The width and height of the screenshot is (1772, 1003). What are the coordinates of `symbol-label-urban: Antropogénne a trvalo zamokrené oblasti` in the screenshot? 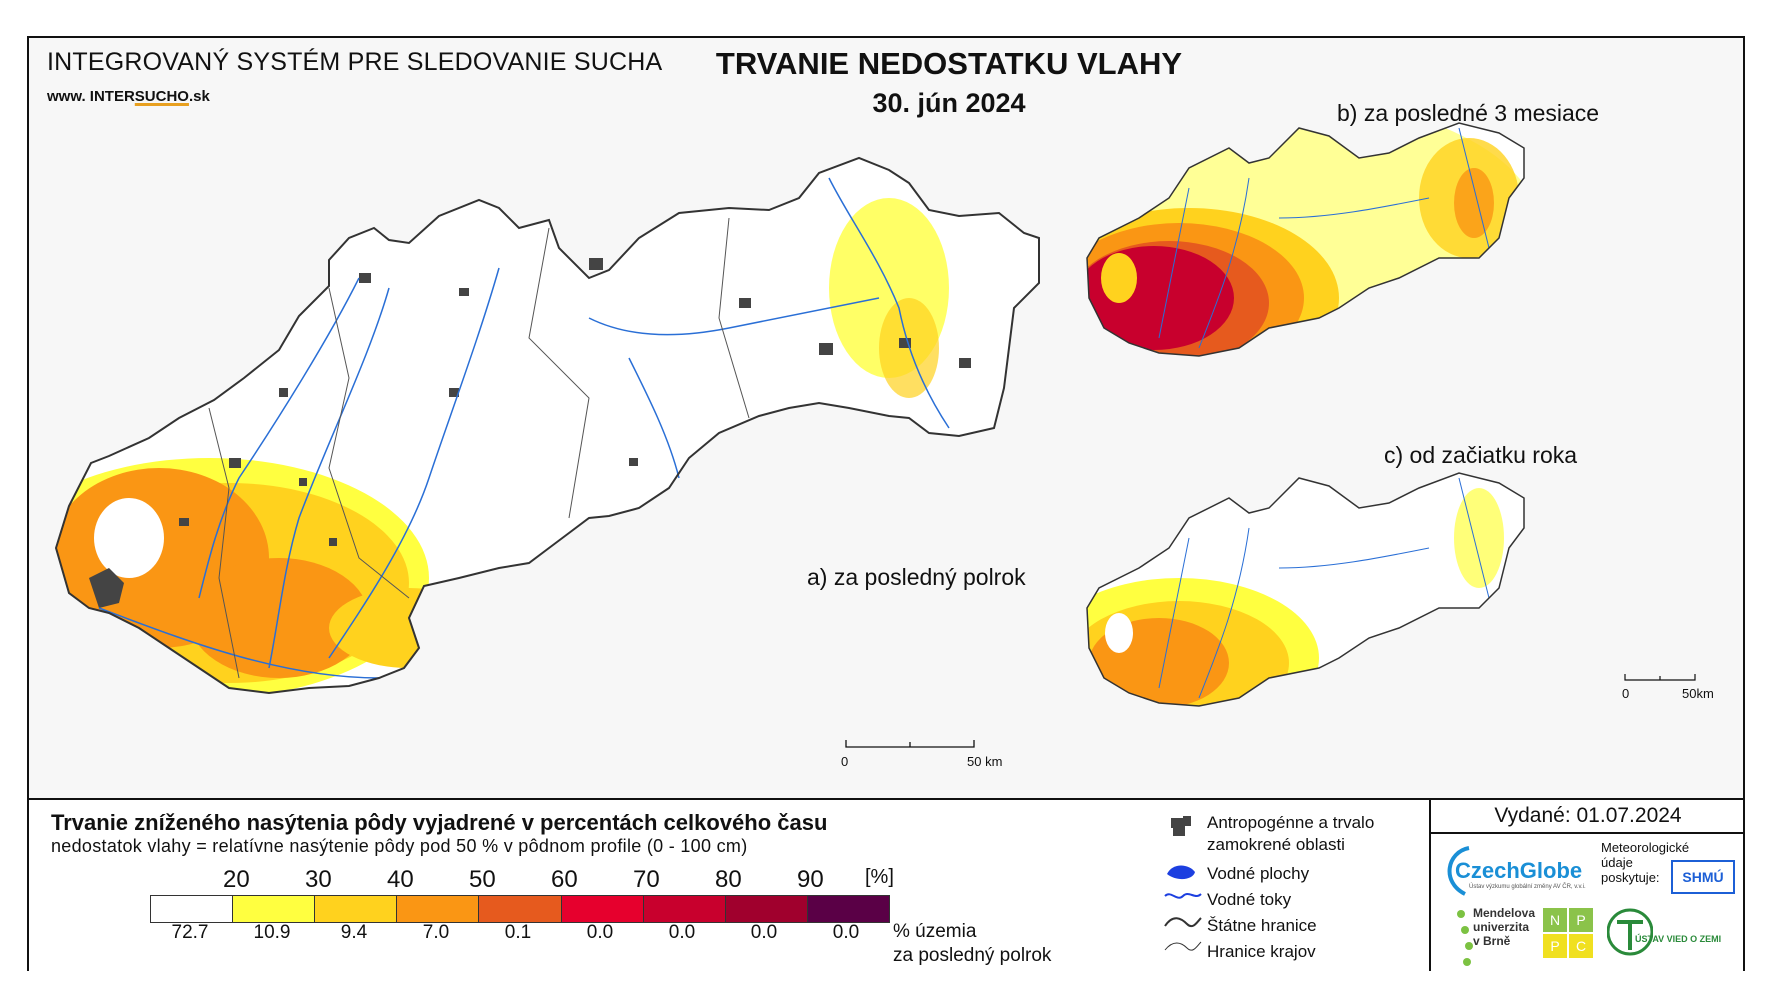 It's located at (1290, 834).